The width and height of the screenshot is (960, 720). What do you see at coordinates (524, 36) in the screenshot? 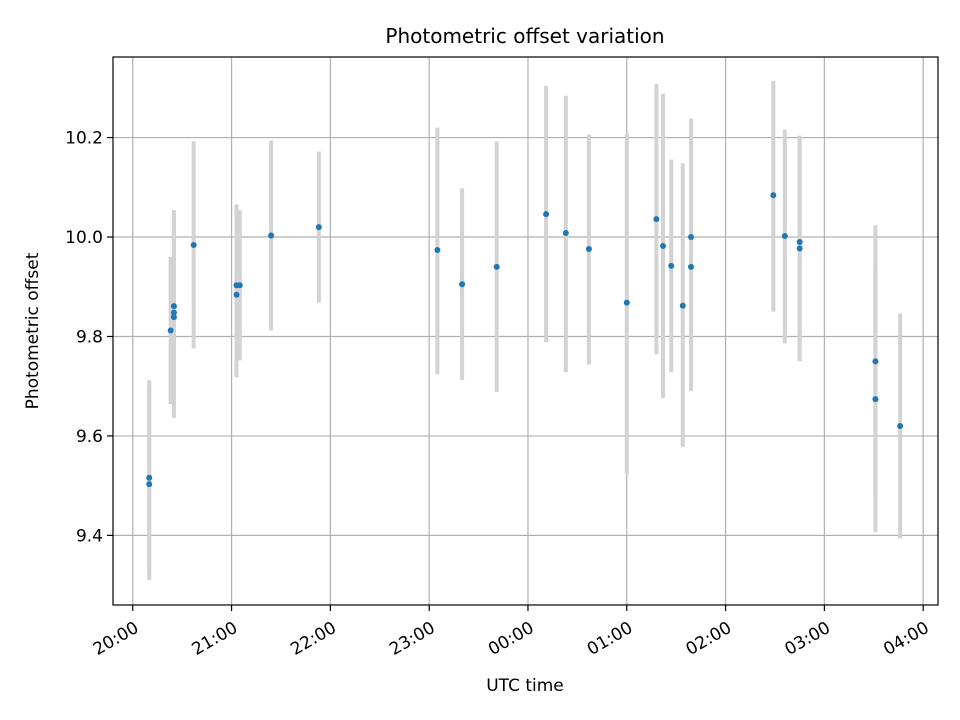
I see `chart-title: Photometric offset variation` at bounding box center [524, 36].